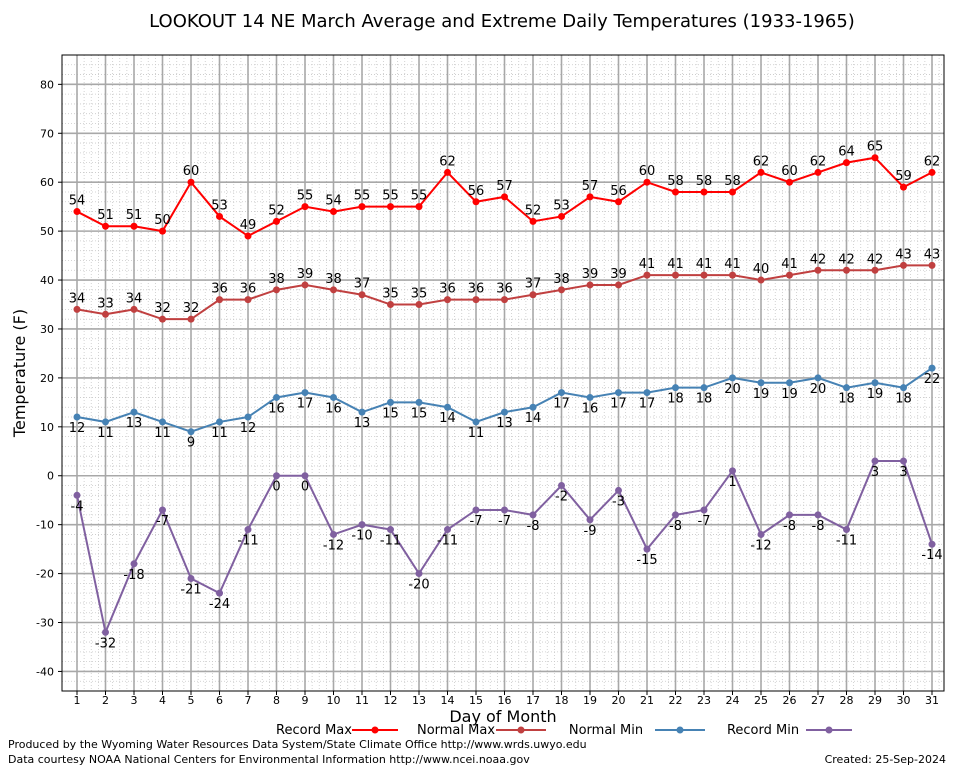 Image resolution: width=954 pixels, height=768 pixels. I want to click on y-axis-title: Temperature (F), so click(19, 373).